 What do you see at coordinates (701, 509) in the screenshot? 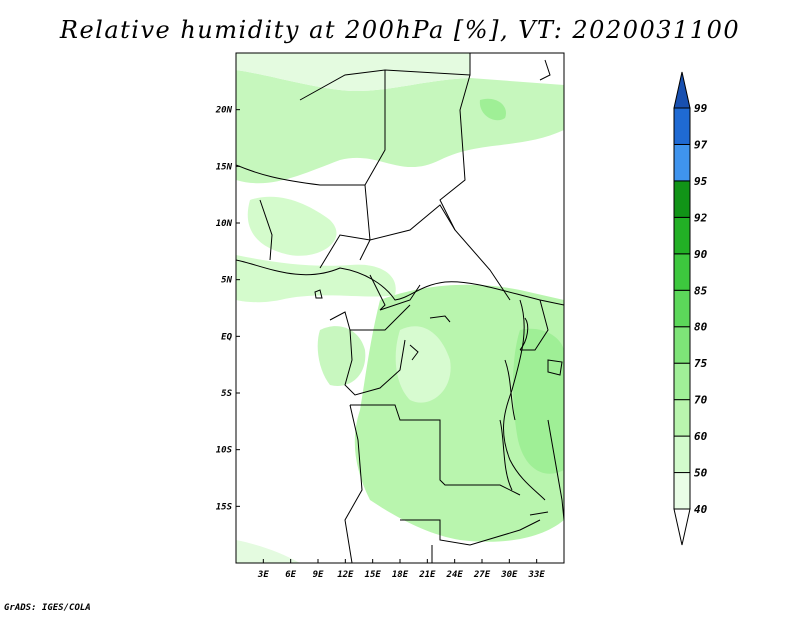
I see `colorbar-label: 40` at bounding box center [701, 509].